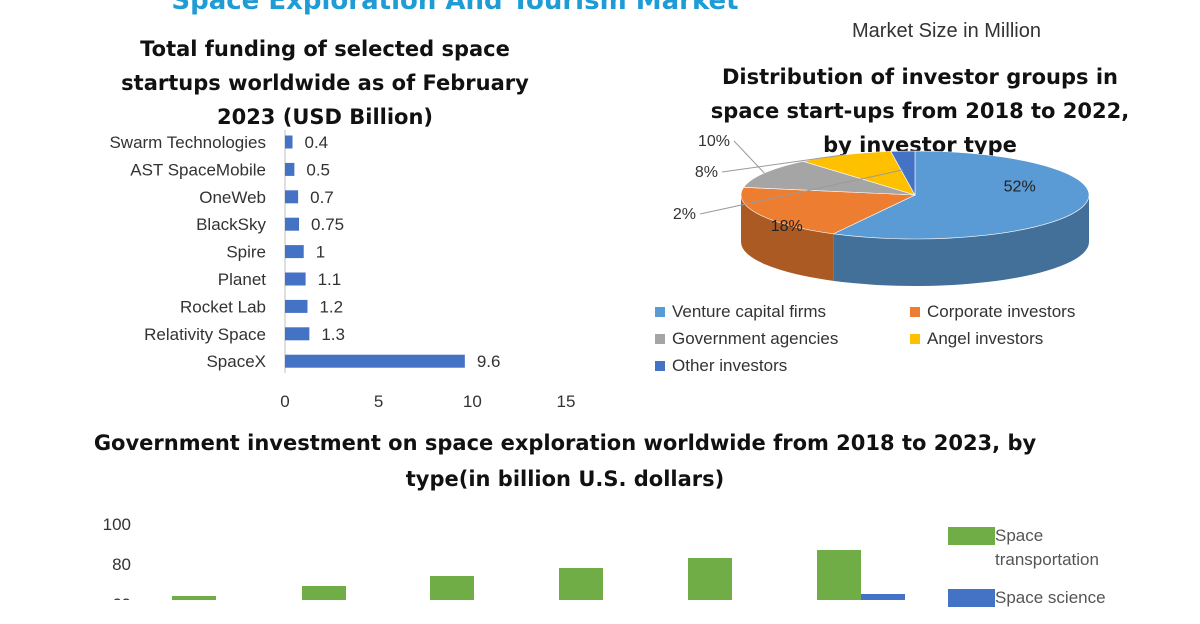 This screenshot has width=1200, height=624. Describe the element at coordinates (284, 401) in the screenshot. I see `x-tick-0: 0` at that location.